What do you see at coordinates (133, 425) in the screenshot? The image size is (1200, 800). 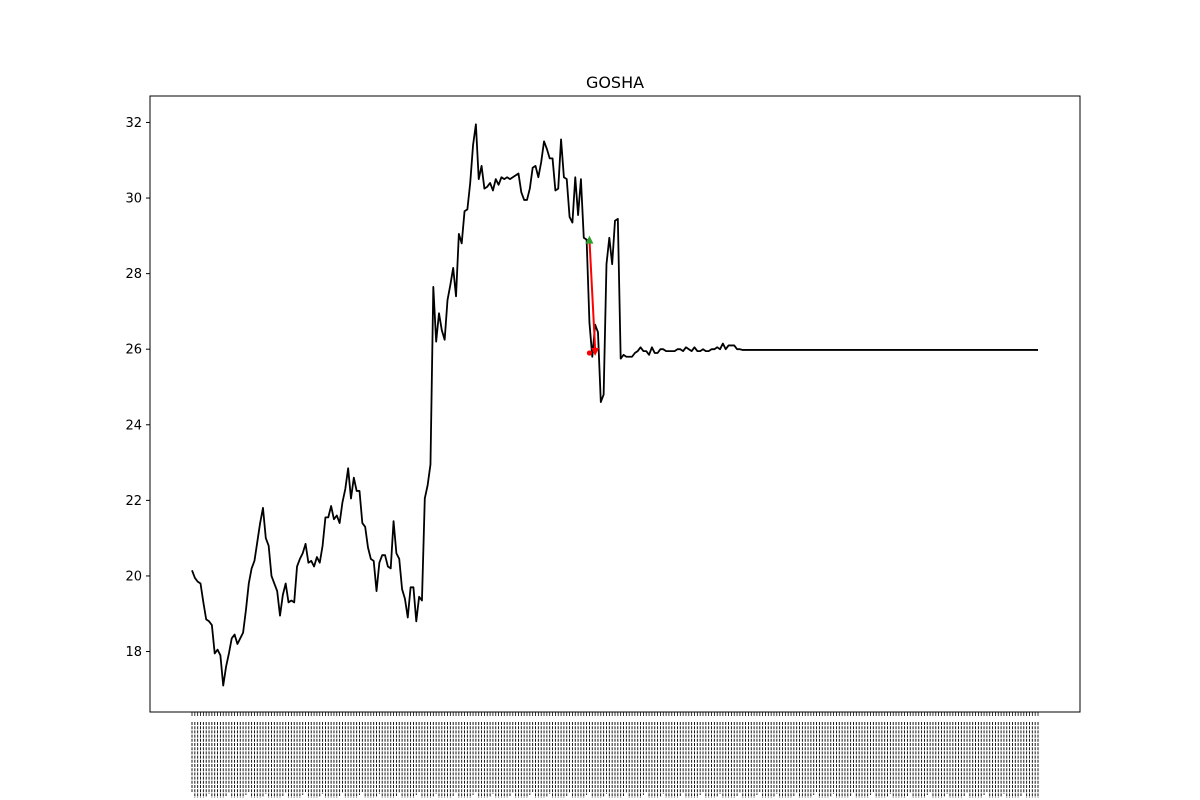 I see `y-tick-label-24: 24` at bounding box center [133, 425].